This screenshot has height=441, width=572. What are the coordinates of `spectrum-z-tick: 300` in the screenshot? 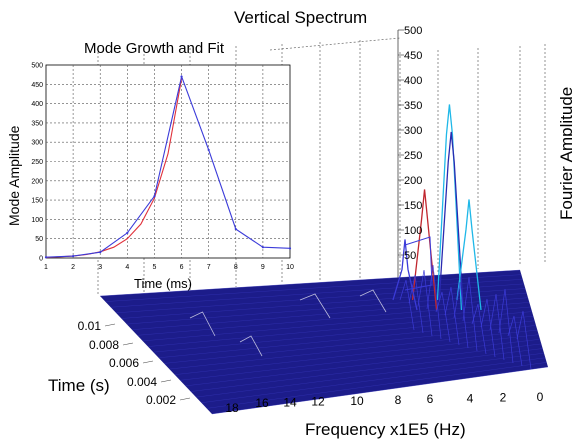 It's located at (413, 131).